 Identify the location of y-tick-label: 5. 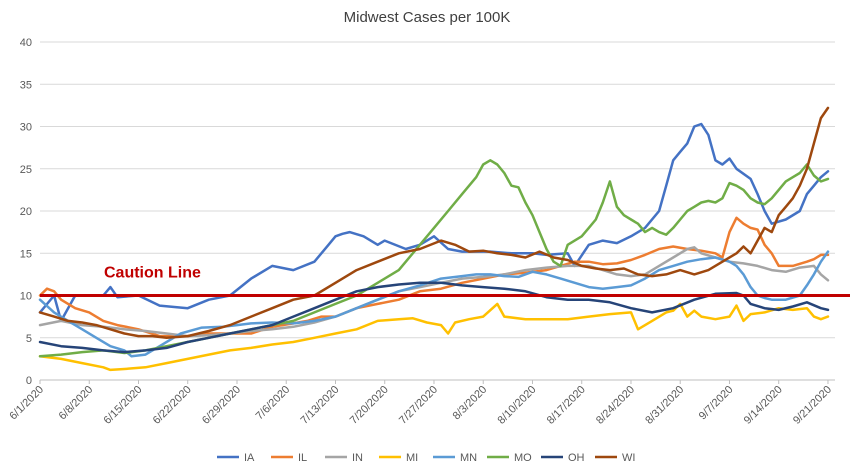
(29, 339).